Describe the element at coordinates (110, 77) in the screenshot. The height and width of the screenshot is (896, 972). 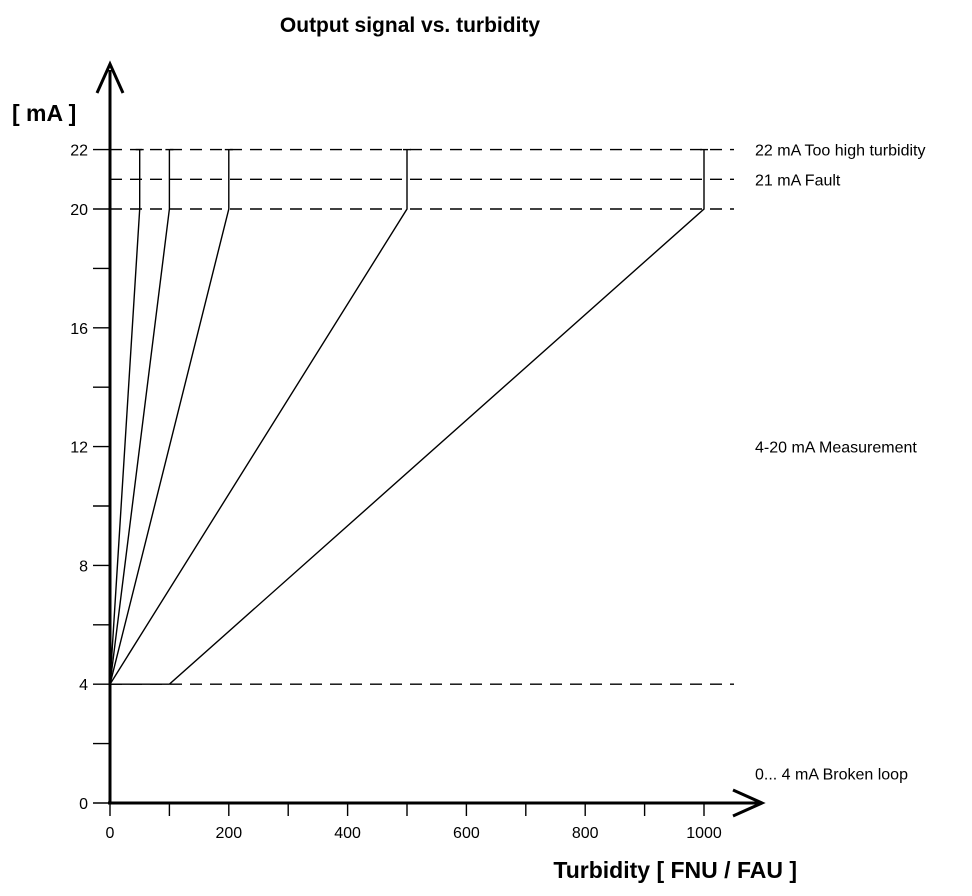
I see `y-axis-arrow` at that location.